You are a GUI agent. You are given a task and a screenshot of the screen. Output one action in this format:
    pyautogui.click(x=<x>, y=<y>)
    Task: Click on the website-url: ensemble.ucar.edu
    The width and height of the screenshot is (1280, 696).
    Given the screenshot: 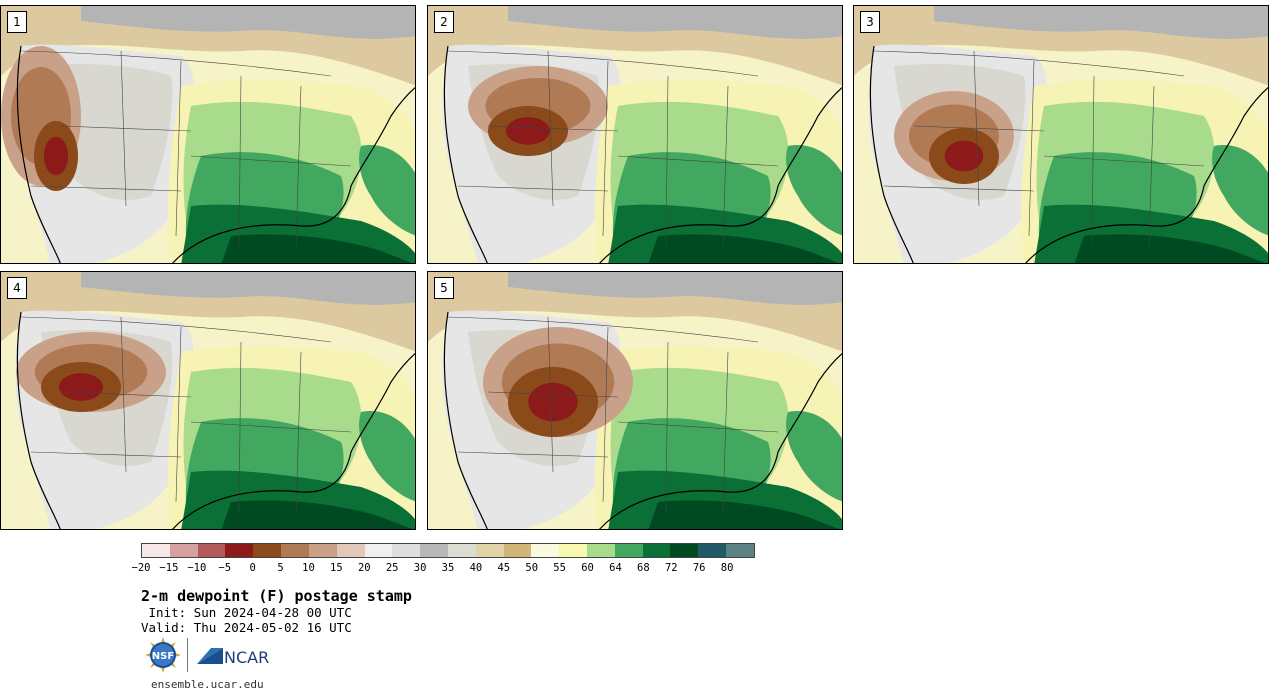 What is the action you would take?
    pyautogui.click(x=207, y=684)
    